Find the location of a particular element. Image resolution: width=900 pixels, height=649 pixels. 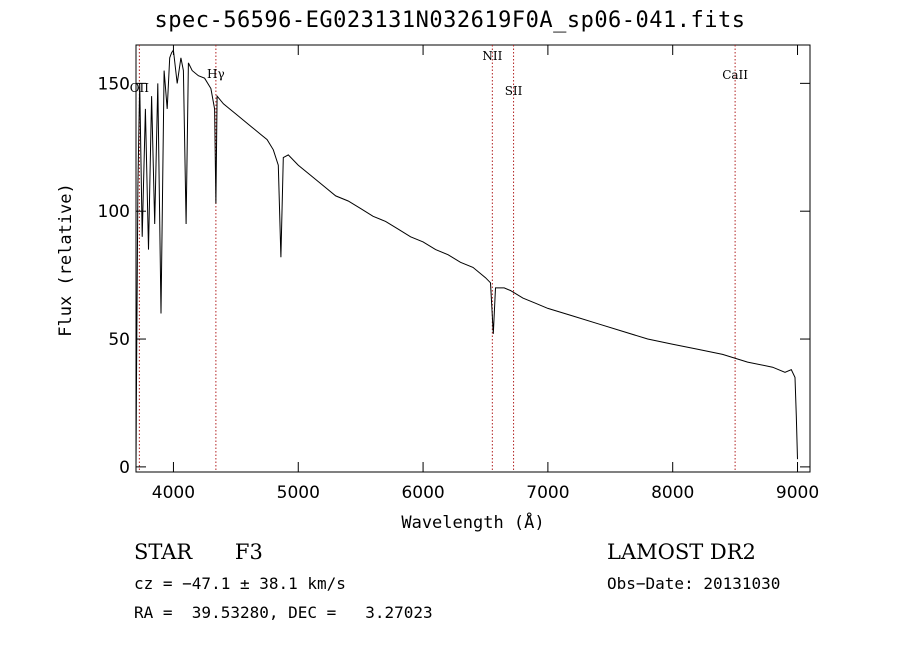

line-marker-label: Hγ is located at coordinates (216, 74).